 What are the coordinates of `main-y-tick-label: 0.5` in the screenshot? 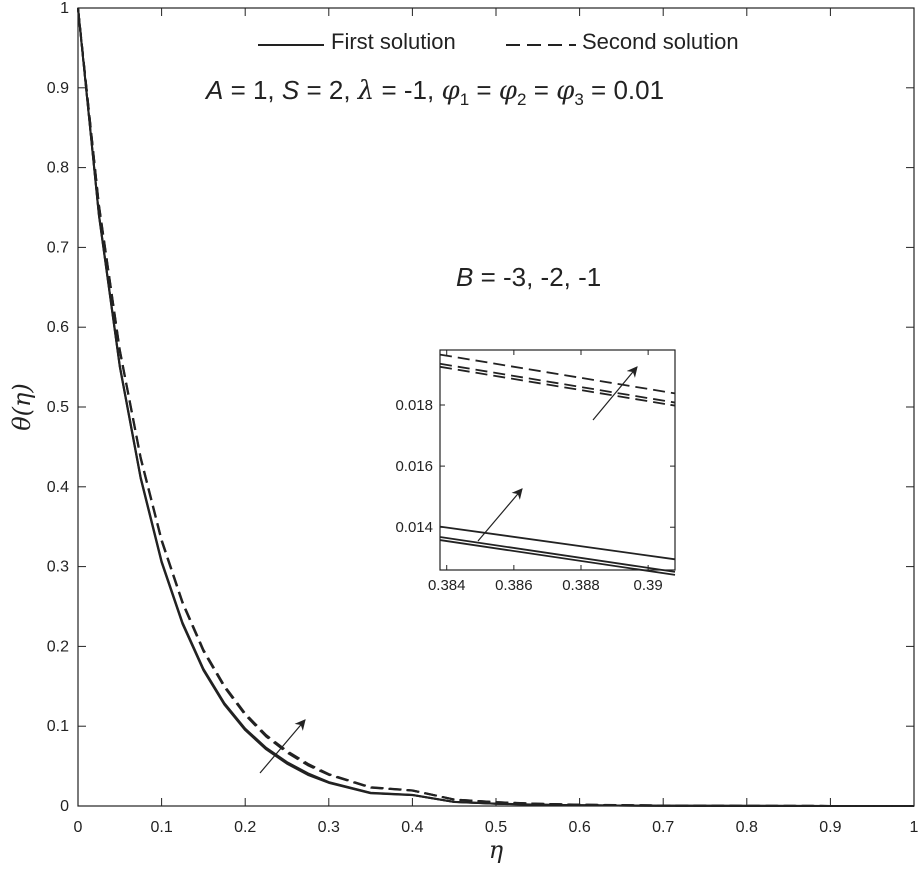 It's located at (58, 407).